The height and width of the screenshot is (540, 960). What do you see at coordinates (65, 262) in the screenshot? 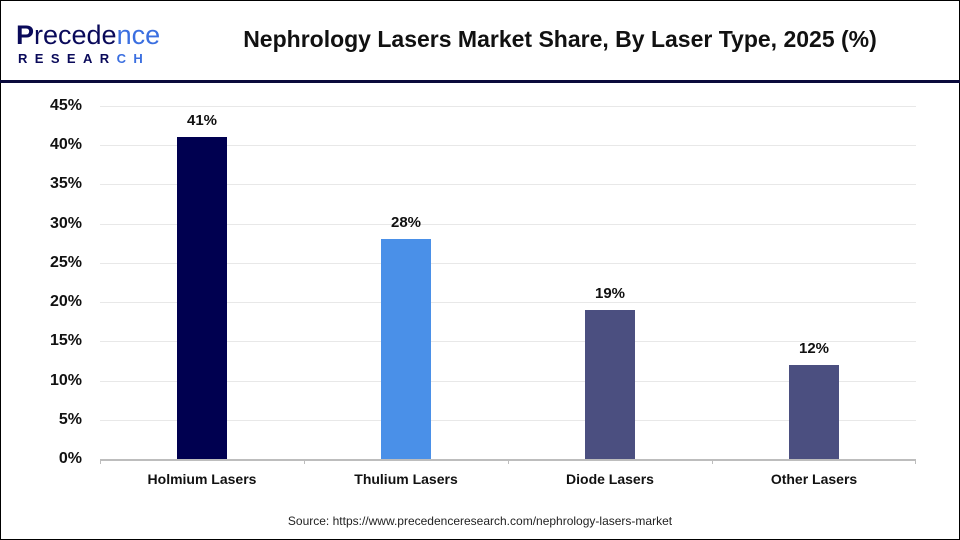
I see `y-axis-tick-label: 25%` at bounding box center [65, 262].